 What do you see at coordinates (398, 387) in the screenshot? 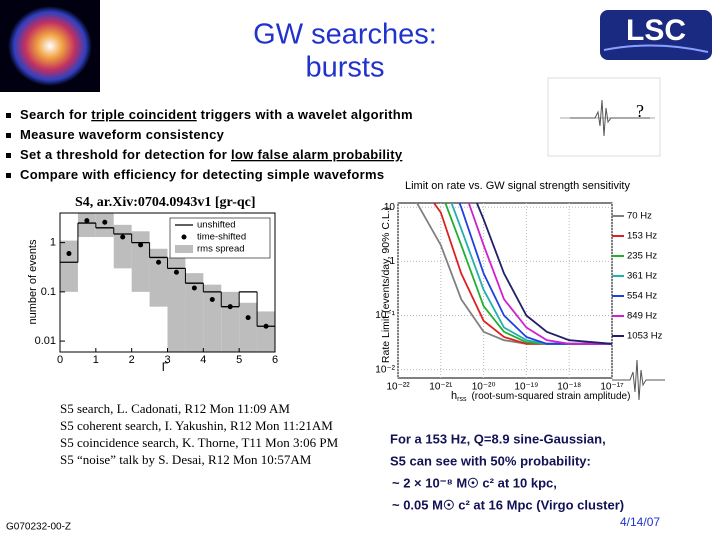
I see `x-tick-label: 10⁻²²` at bounding box center [398, 387].